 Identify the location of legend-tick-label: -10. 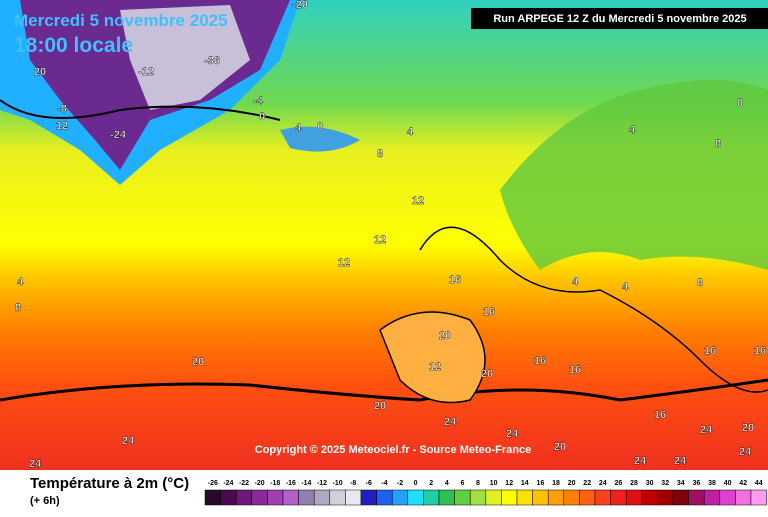
(338, 483).